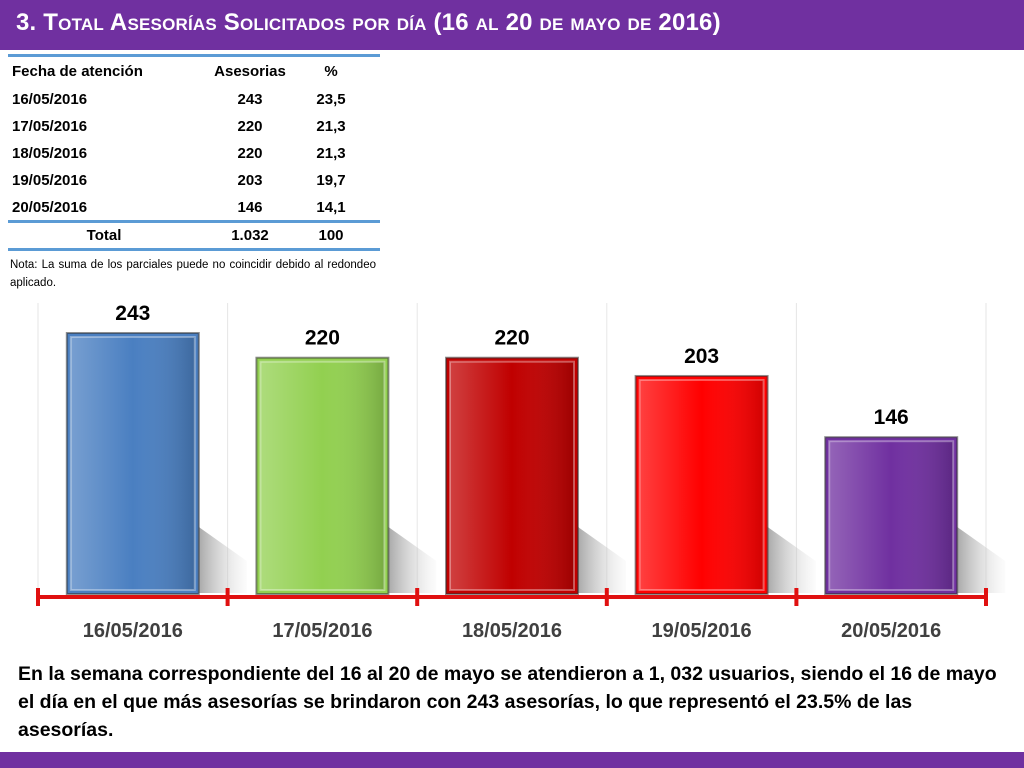 The height and width of the screenshot is (768, 1024). What do you see at coordinates (104, 235) in the screenshot?
I see `total-label: Total` at bounding box center [104, 235].